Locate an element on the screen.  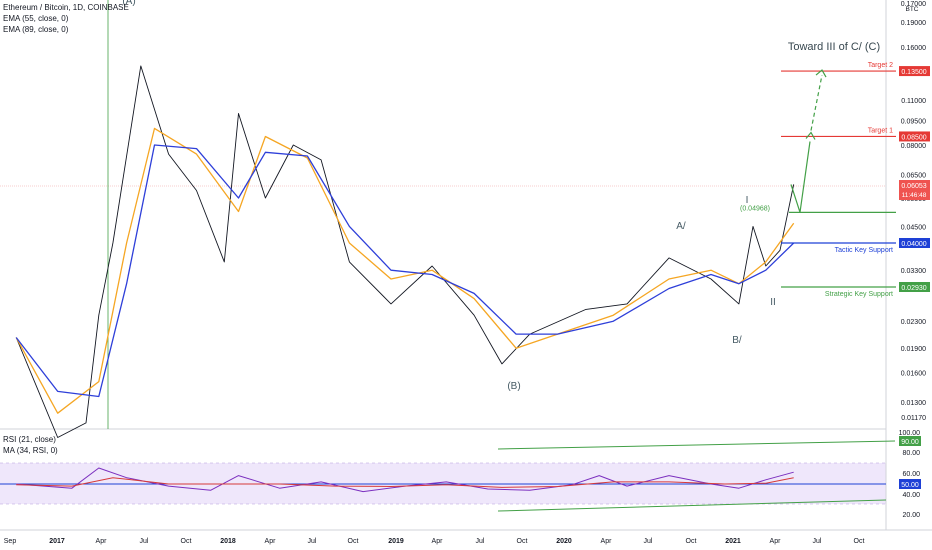
price-tick-label: 0.17000 is located at coordinates (913, 4).